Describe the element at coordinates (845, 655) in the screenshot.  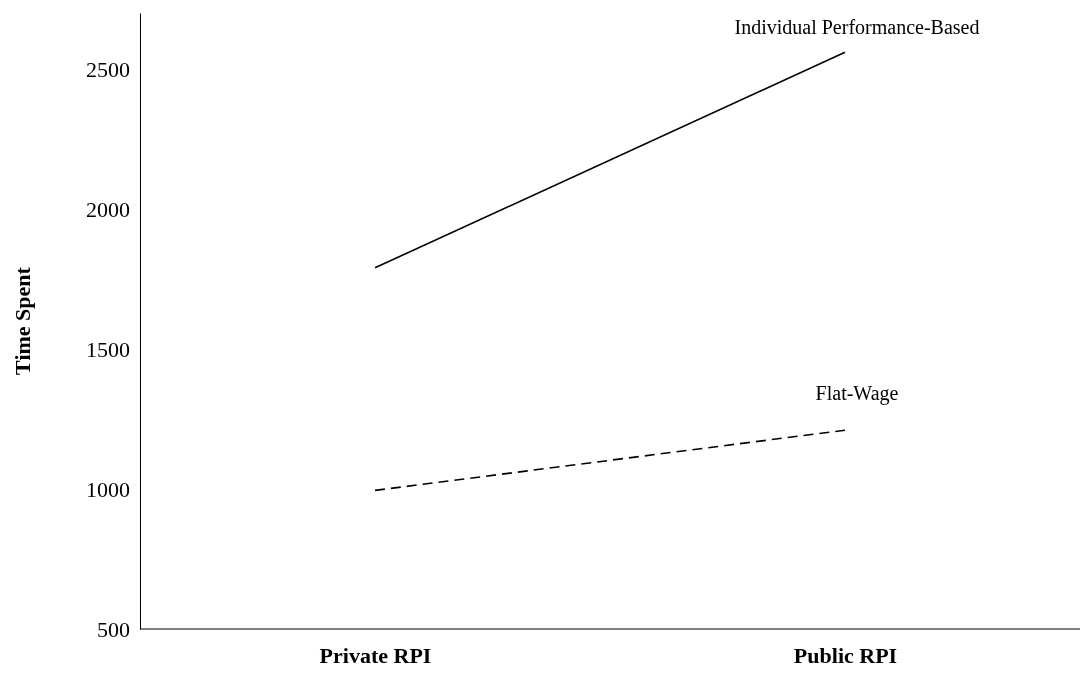
I see `x-tick-label: Public RPI` at that location.